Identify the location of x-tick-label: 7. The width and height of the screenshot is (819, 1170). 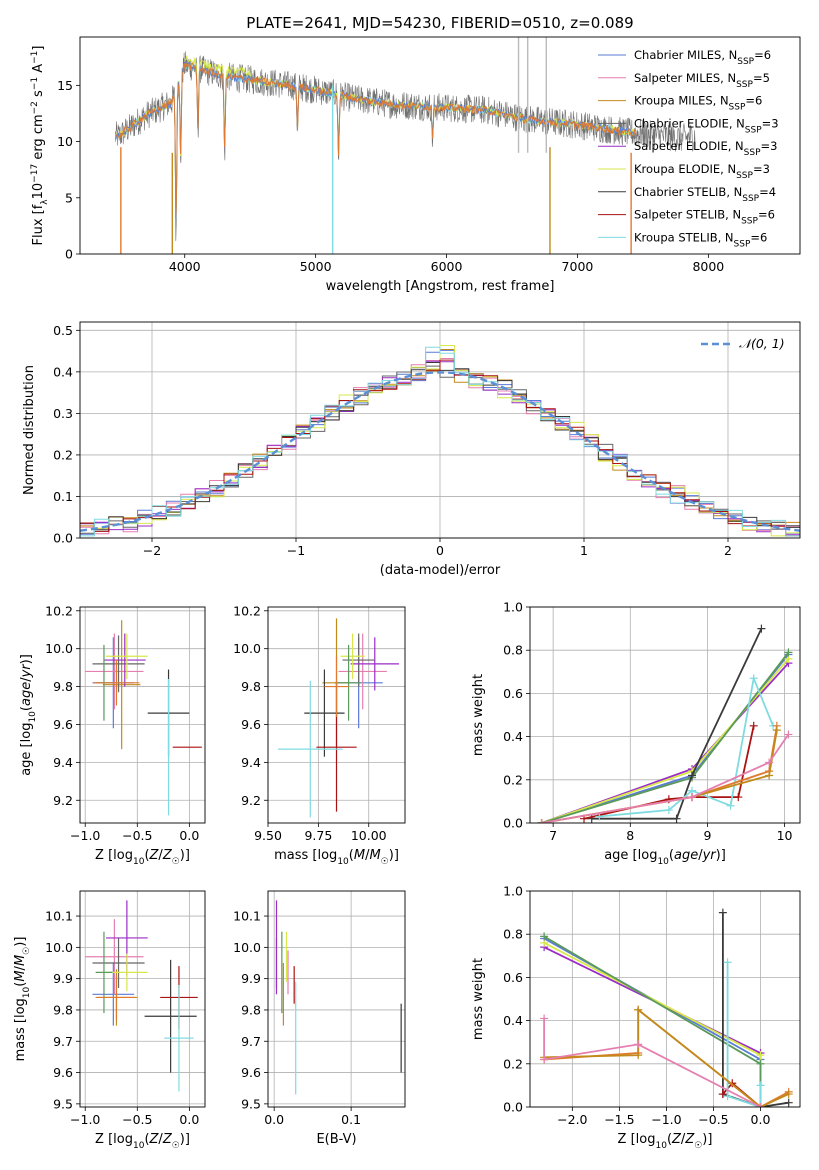
(553, 835).